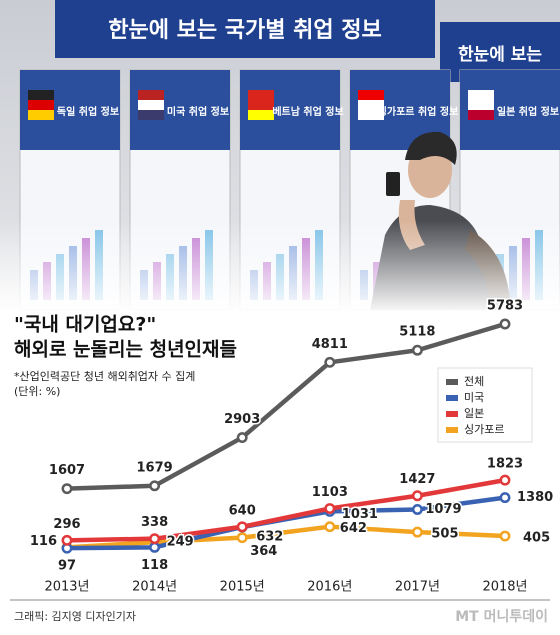  I want to click on data-label: 4811, so click(330, 344).